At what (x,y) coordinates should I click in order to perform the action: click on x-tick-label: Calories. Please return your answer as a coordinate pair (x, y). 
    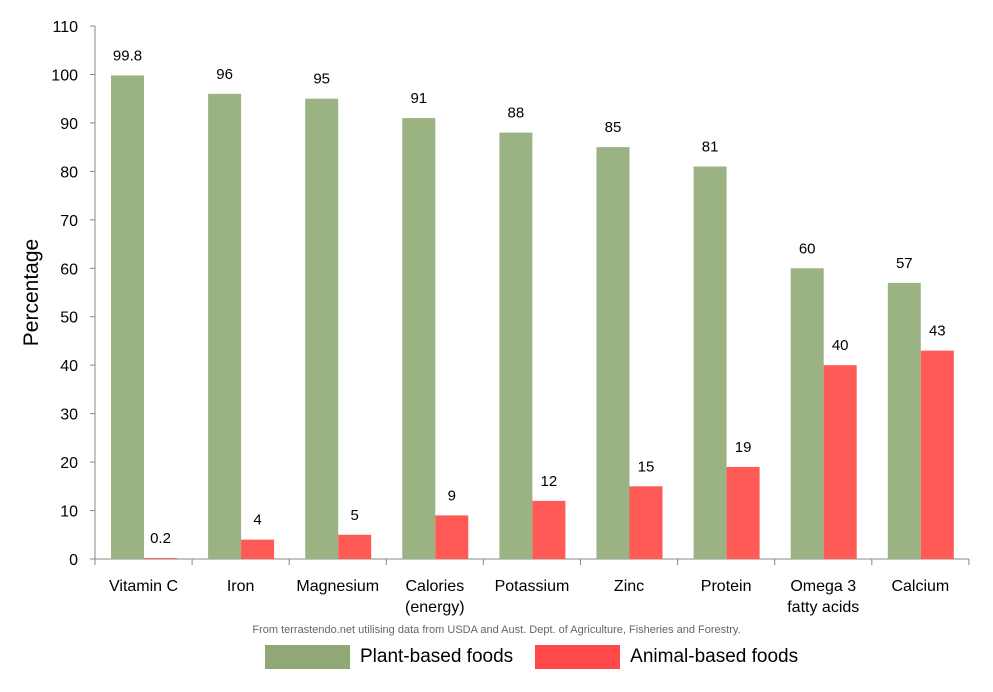
    Looking at the image, I should click on (435, 586).